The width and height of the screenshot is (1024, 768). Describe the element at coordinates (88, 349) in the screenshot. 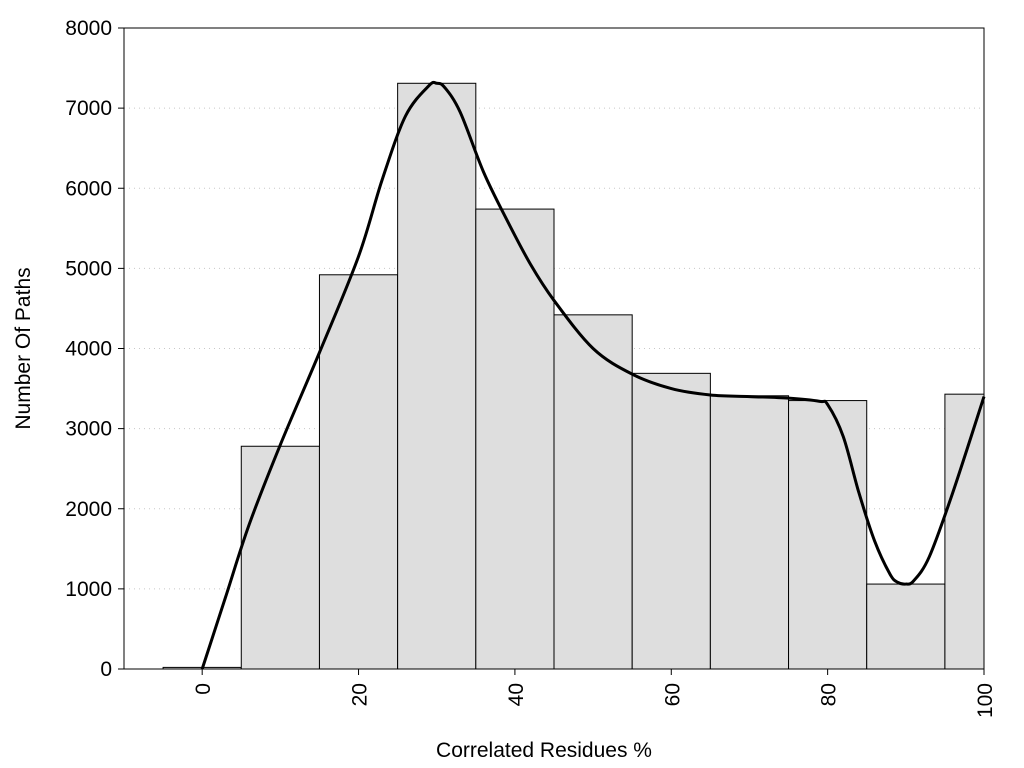

I see `y-tick-label: 4000` at that location.